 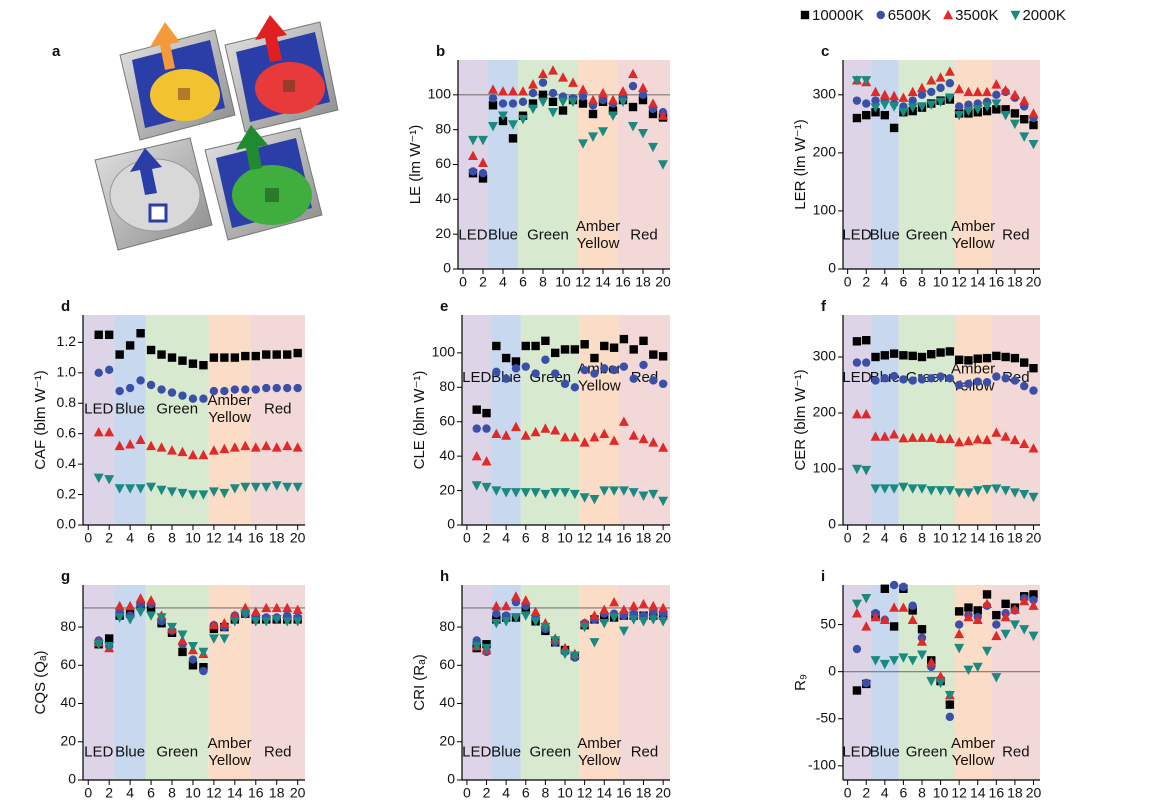 I want to click on x-tick-label: 2, so click(x=866, y=793).